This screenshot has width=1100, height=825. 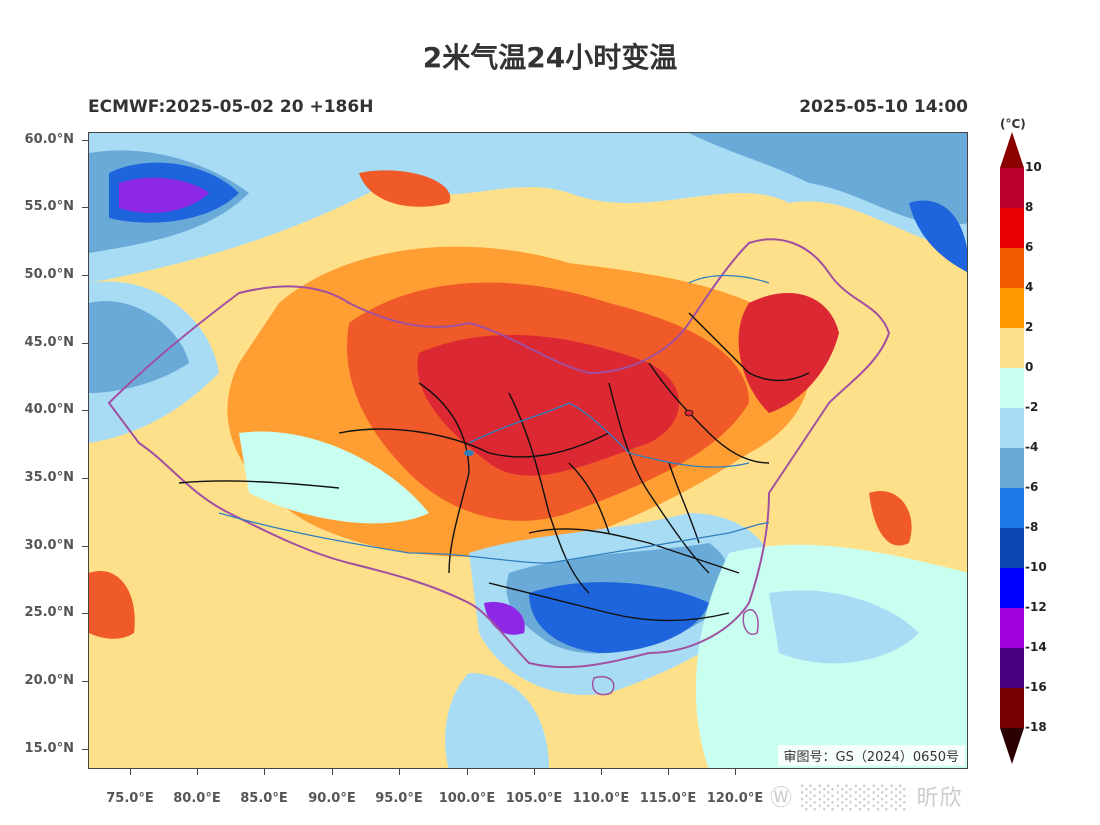 What do you see at coordinates (164, 195) in the screenshot?
I see `coldest-region-northwest` at bounding box center [164, 195].